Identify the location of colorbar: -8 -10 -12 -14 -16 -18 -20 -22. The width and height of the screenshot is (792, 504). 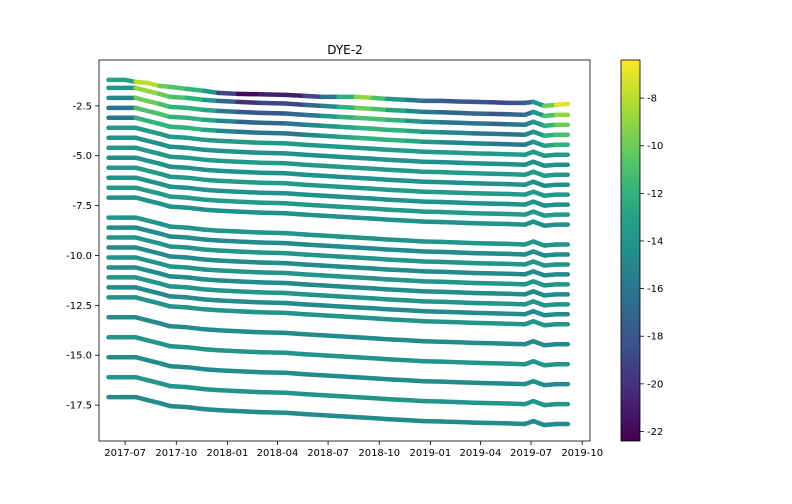
(641, 250).